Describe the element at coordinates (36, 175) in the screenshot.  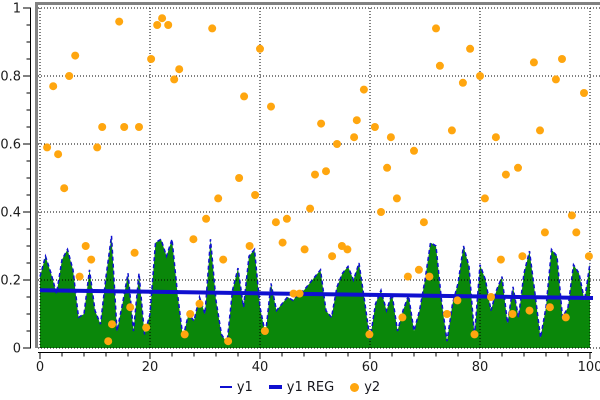
I see `plot-border-left` at that location.